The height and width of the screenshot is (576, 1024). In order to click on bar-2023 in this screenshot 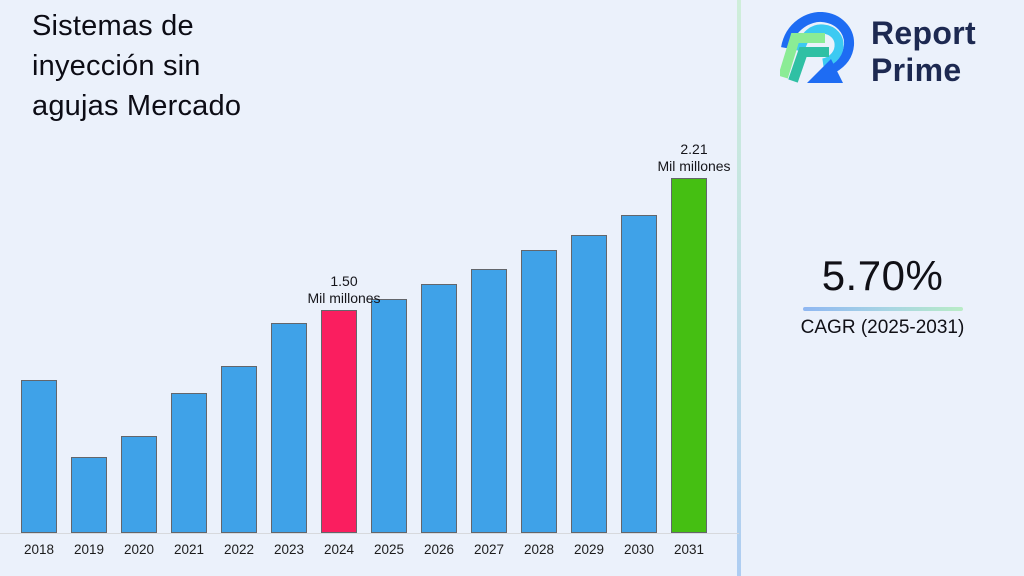, I will do `click(289, 428)`.